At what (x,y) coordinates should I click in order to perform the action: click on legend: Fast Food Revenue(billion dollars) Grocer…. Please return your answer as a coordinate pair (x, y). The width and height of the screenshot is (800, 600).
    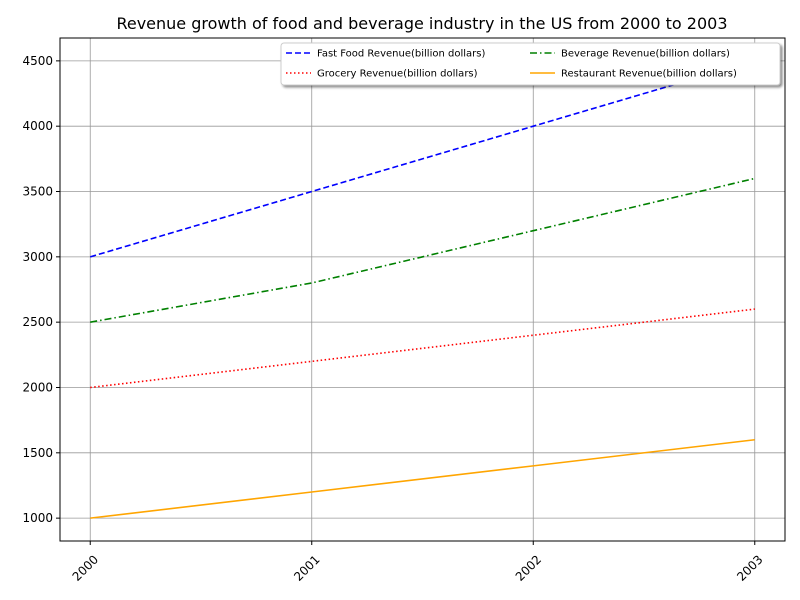
    Looking at the image, I should click on (530, 64).